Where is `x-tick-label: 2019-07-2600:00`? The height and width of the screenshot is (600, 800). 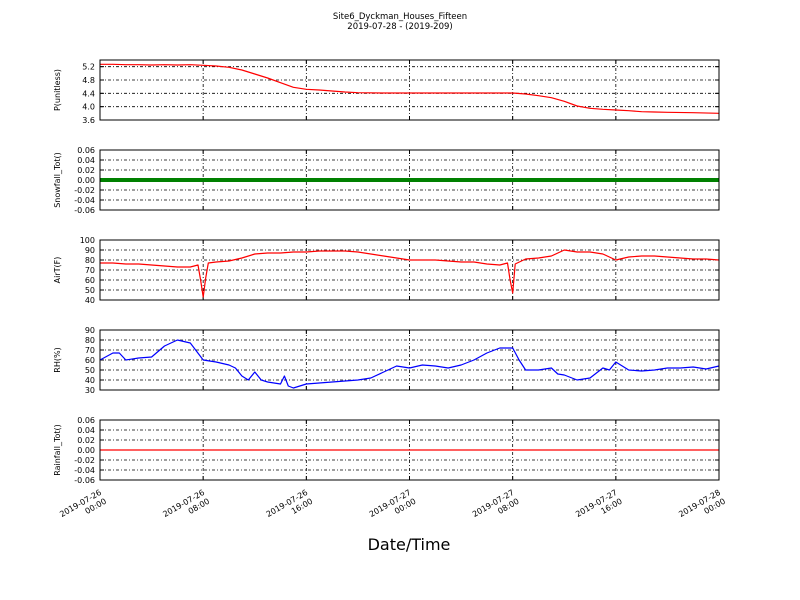 x-tick-label: 2019-07-2600:00 is located at coordinates (83, 508).